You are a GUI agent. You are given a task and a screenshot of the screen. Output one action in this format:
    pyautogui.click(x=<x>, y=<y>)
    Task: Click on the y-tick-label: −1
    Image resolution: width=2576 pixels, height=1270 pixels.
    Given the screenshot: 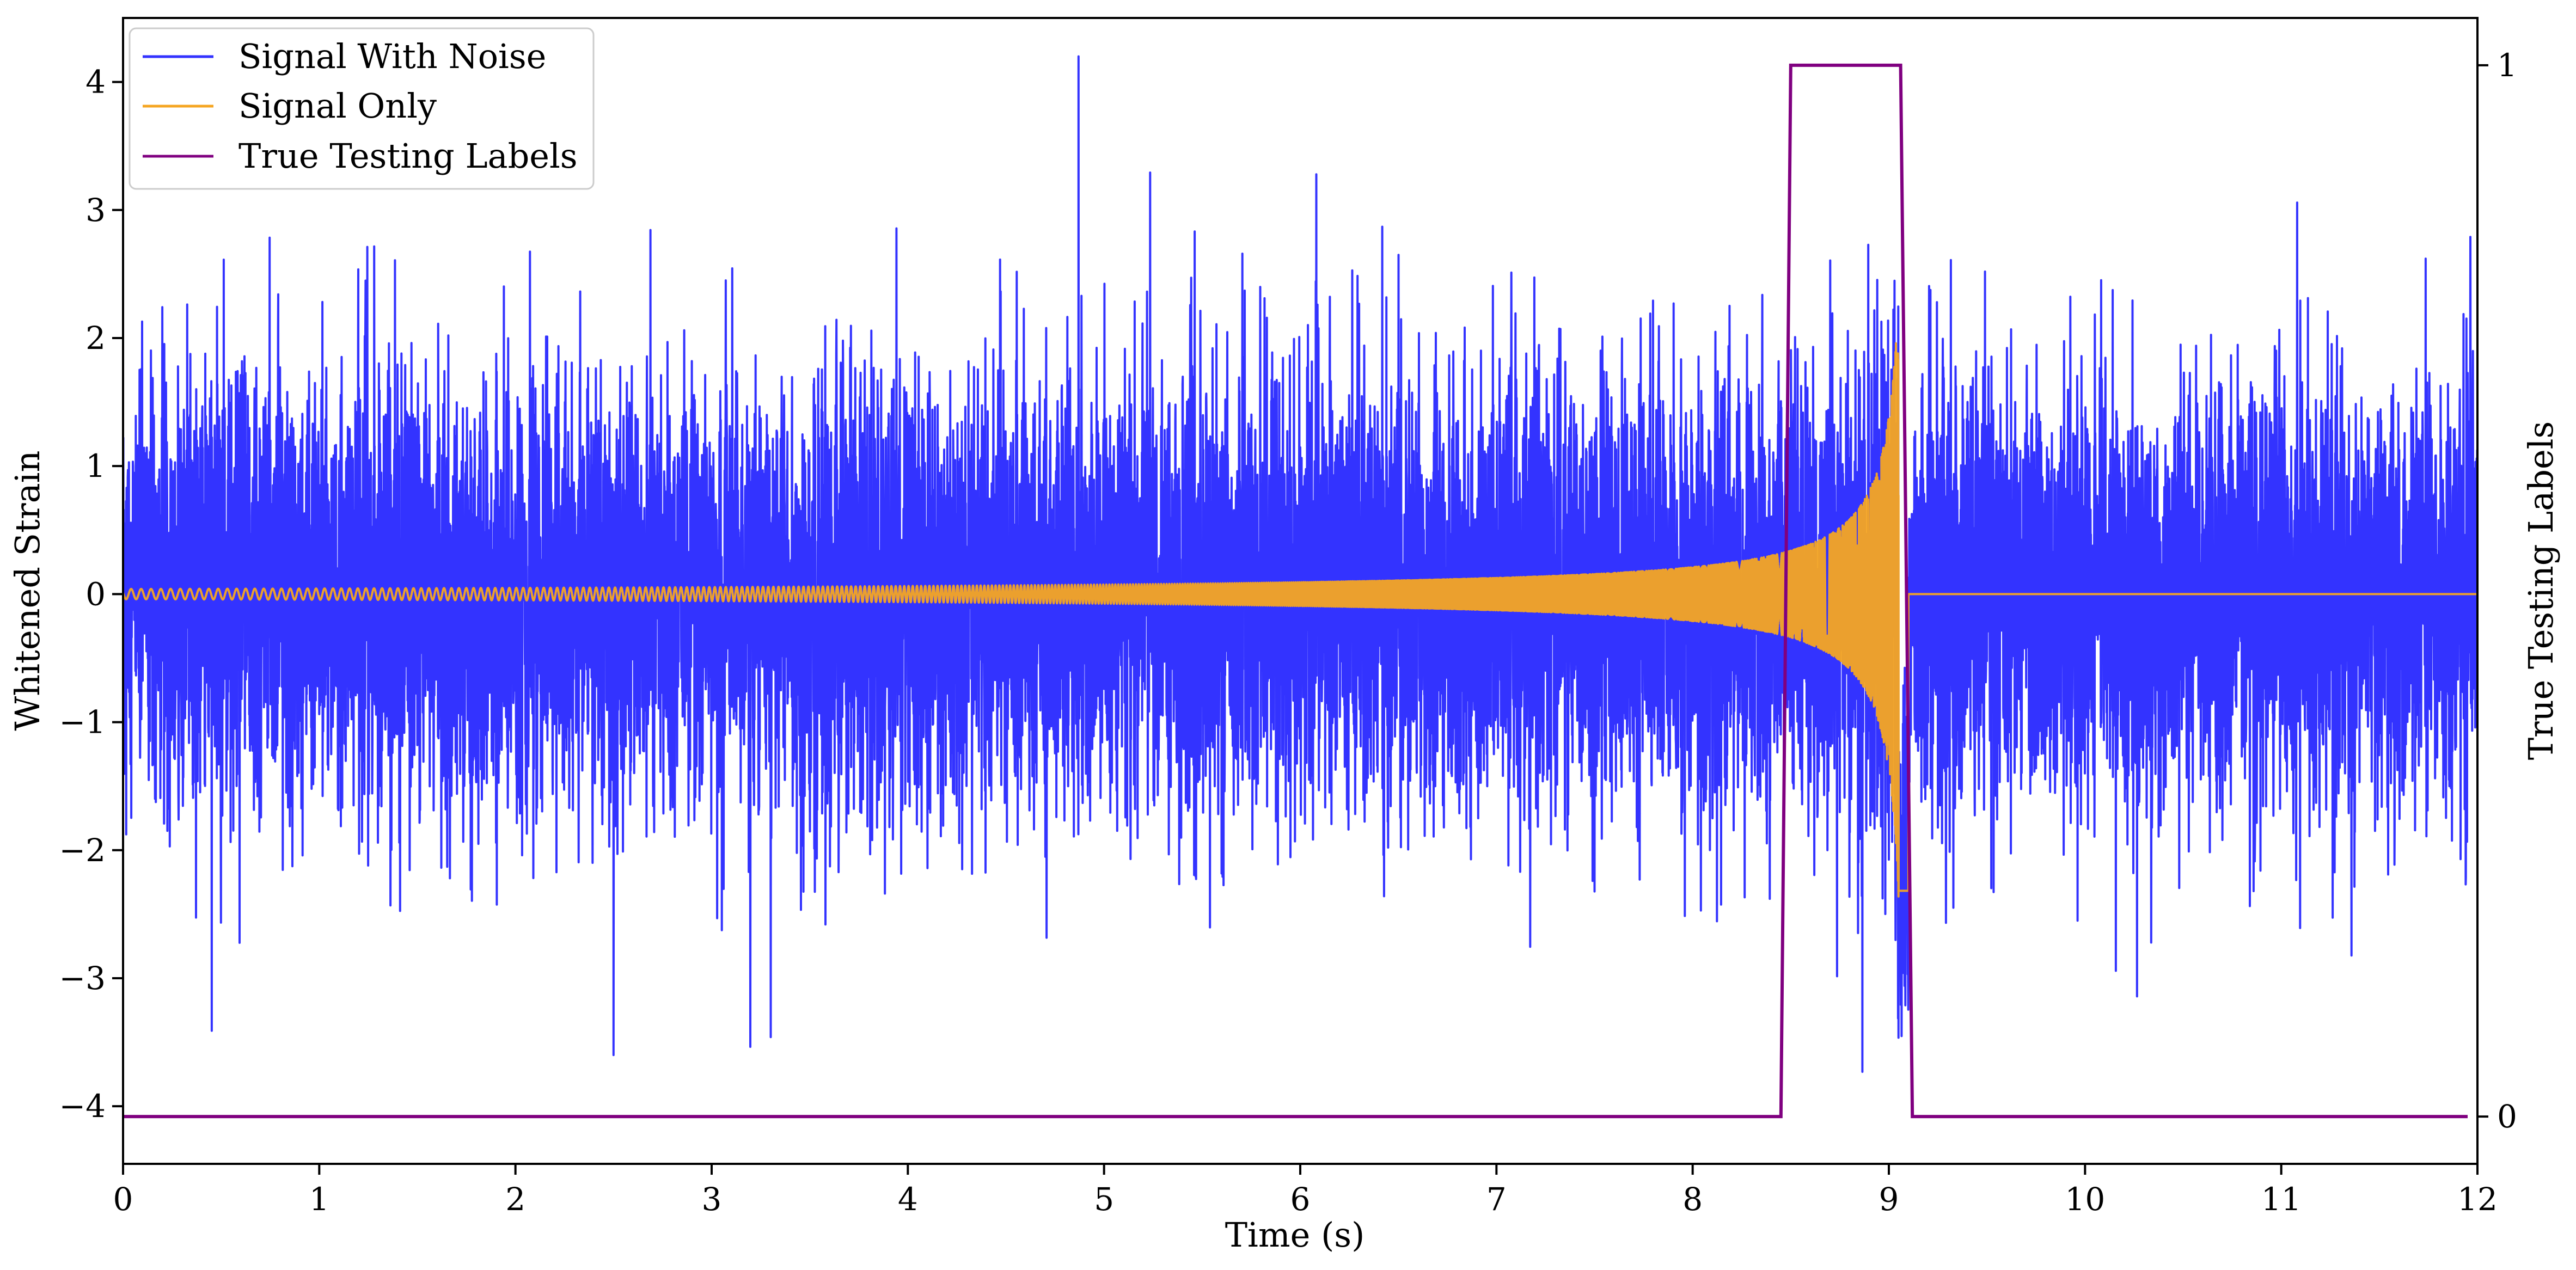 What is the action you would take?
    pyautogui.click(x=82, y=722)
    